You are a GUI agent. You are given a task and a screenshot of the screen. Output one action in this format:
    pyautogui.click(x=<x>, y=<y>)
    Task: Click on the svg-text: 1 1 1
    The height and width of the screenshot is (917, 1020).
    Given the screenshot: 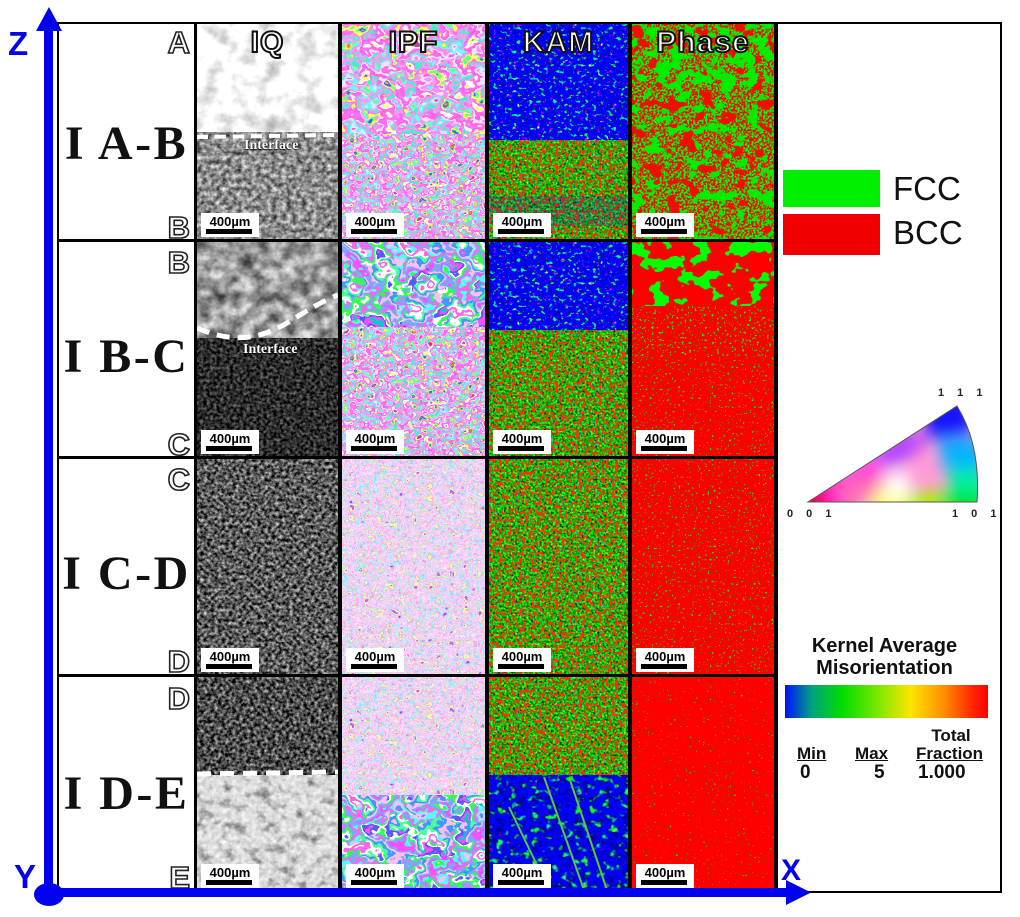 What is the action you would take?
    pyautogui.click(x=962, y=393)
    